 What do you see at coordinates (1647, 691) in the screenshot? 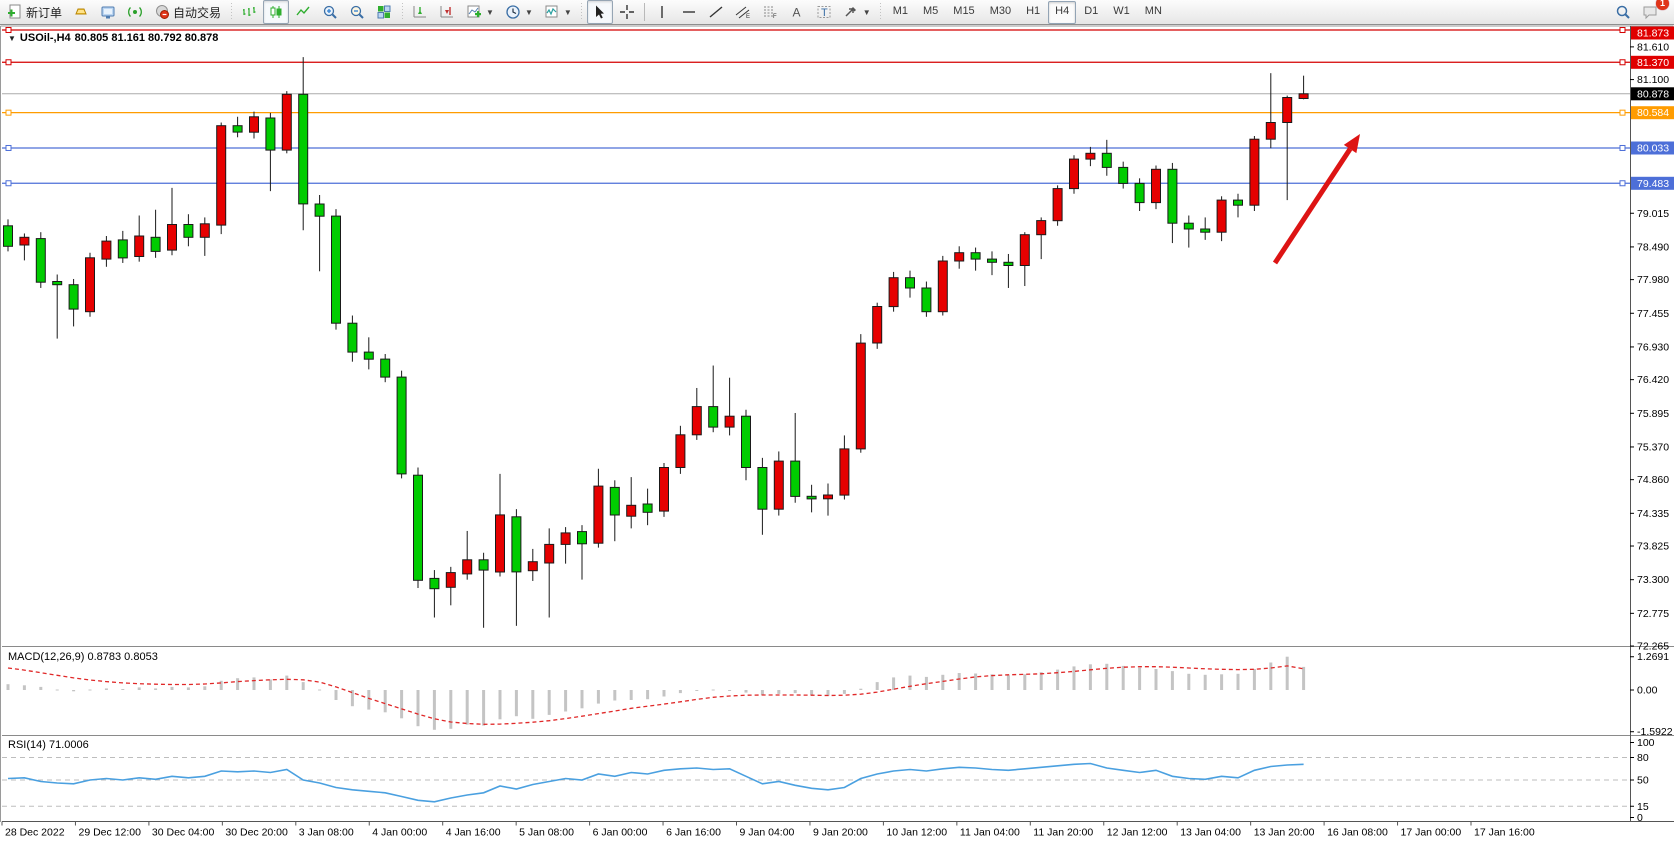
I see `macd-axis-label: 0.00` at bounding box center [1647, 691].